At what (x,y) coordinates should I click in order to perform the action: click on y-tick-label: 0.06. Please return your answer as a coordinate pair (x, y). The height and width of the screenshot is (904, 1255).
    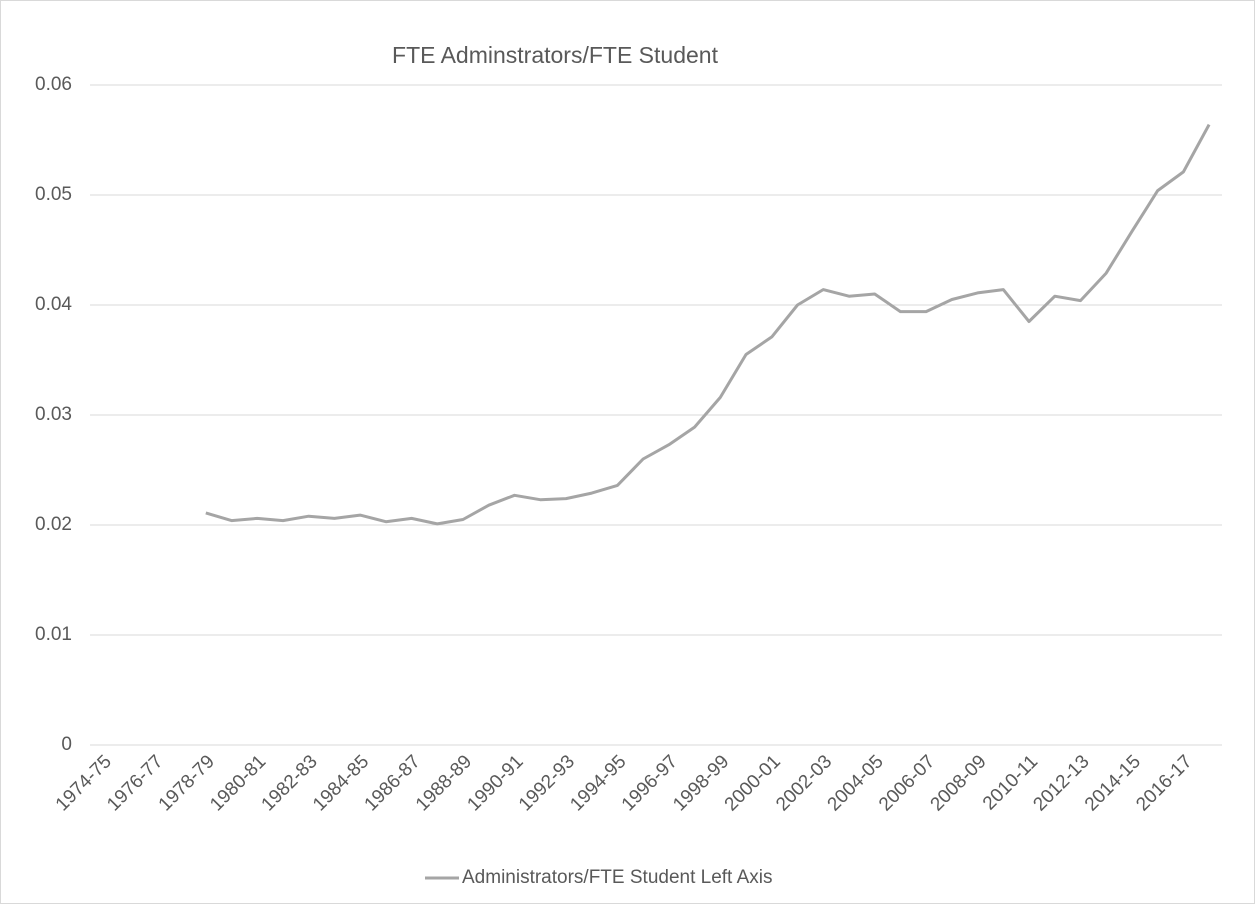
    Looking at the image, I should click on (53, 84).